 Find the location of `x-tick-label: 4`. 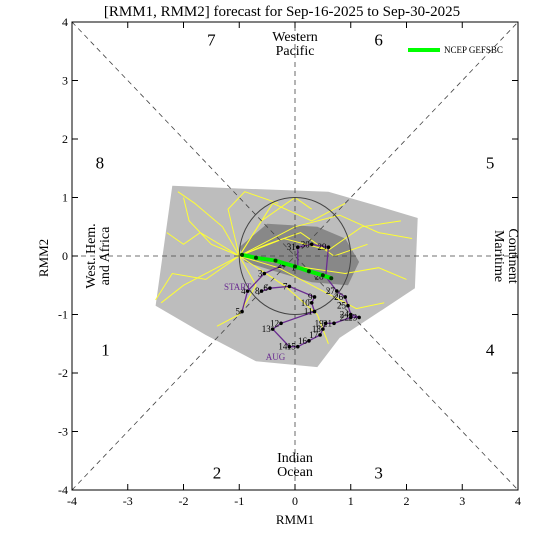

x-tick-label: 4 is located at coordinates (518, 501).